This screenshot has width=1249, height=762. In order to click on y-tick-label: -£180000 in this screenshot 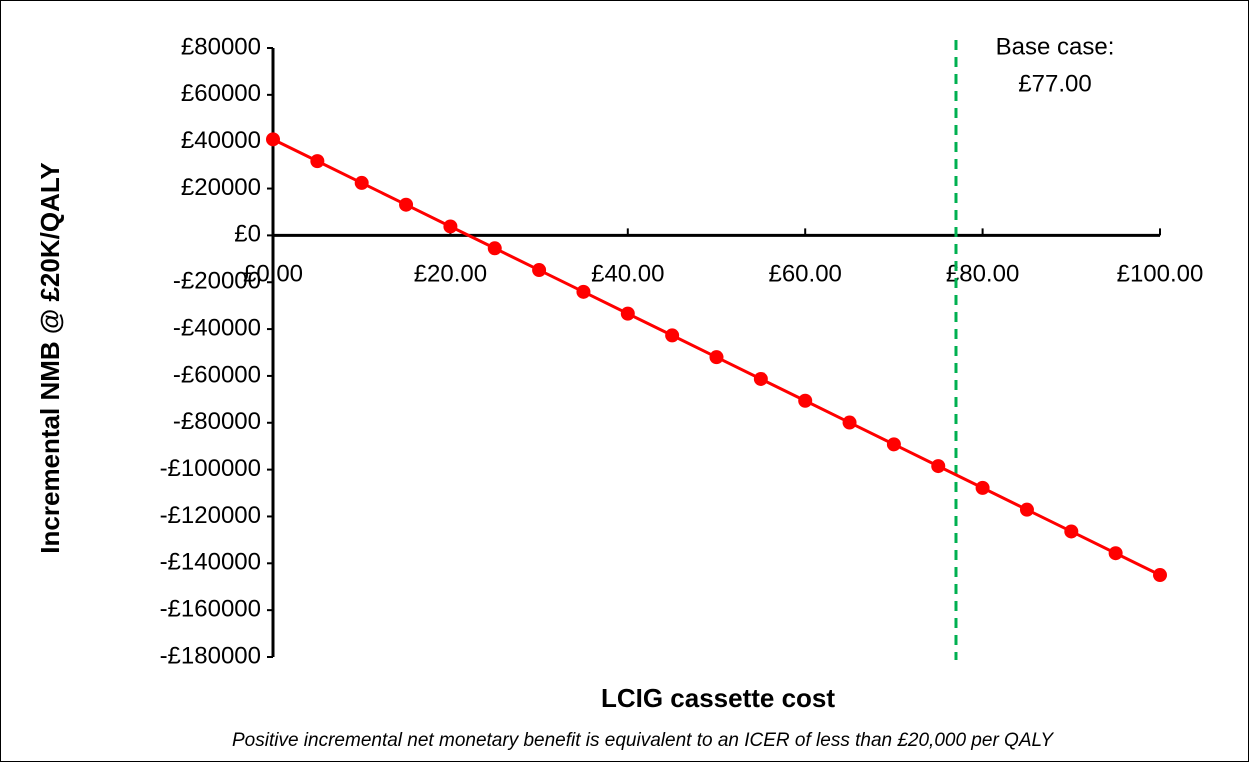, I will do `click(210, 655)`.